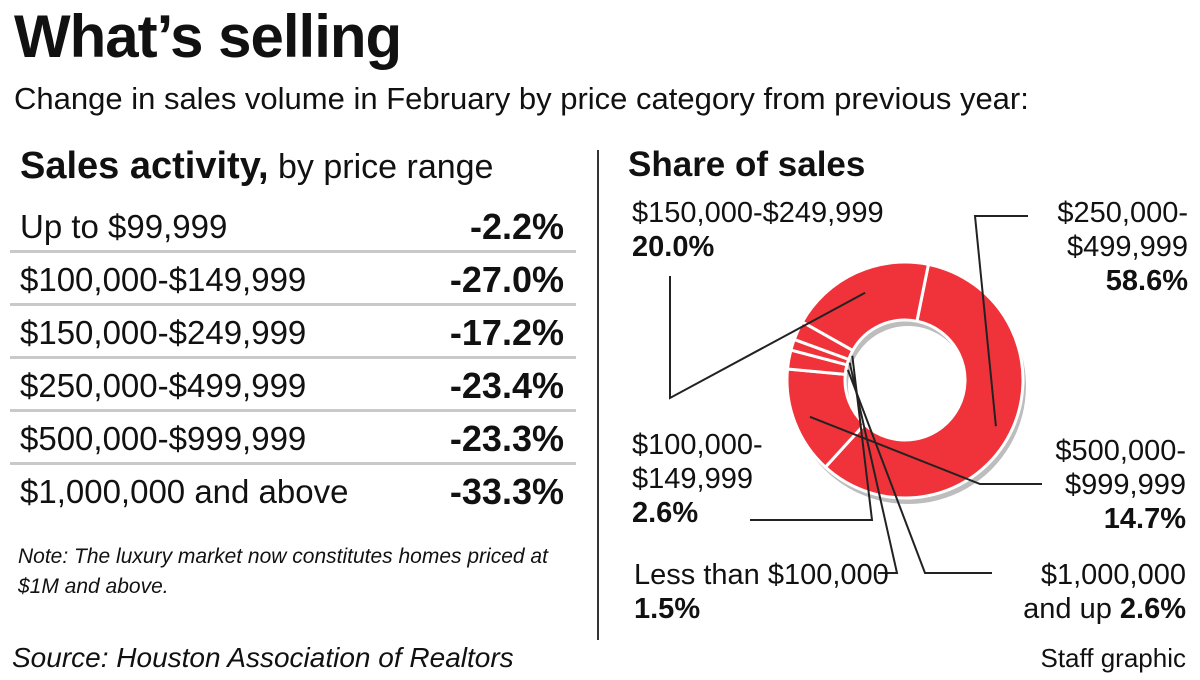 Image resolution: width=1200 pixels, height=680 pixels. Describe the element at coordinates (1122, 213) in the screenshot. I see `slice-range-text: $250,000-` at that location.